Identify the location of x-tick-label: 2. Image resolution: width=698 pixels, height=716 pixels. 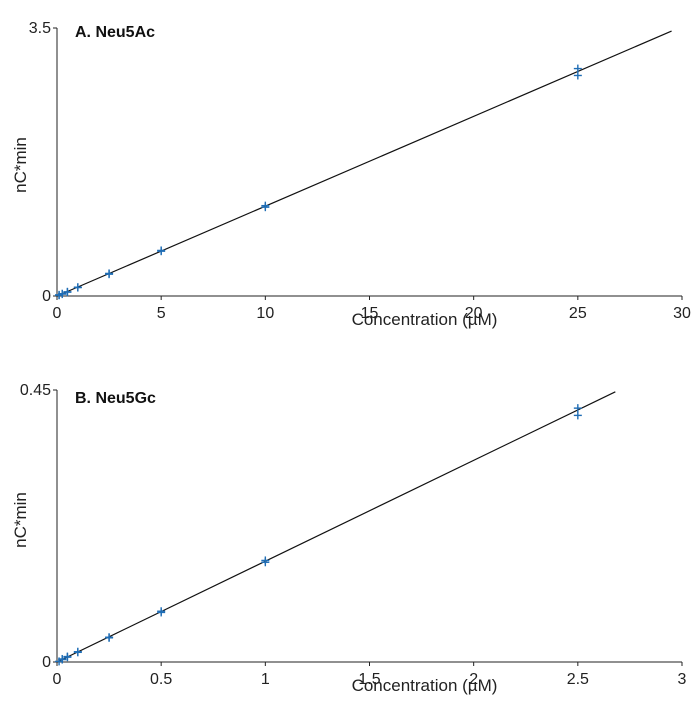
(473, 679).